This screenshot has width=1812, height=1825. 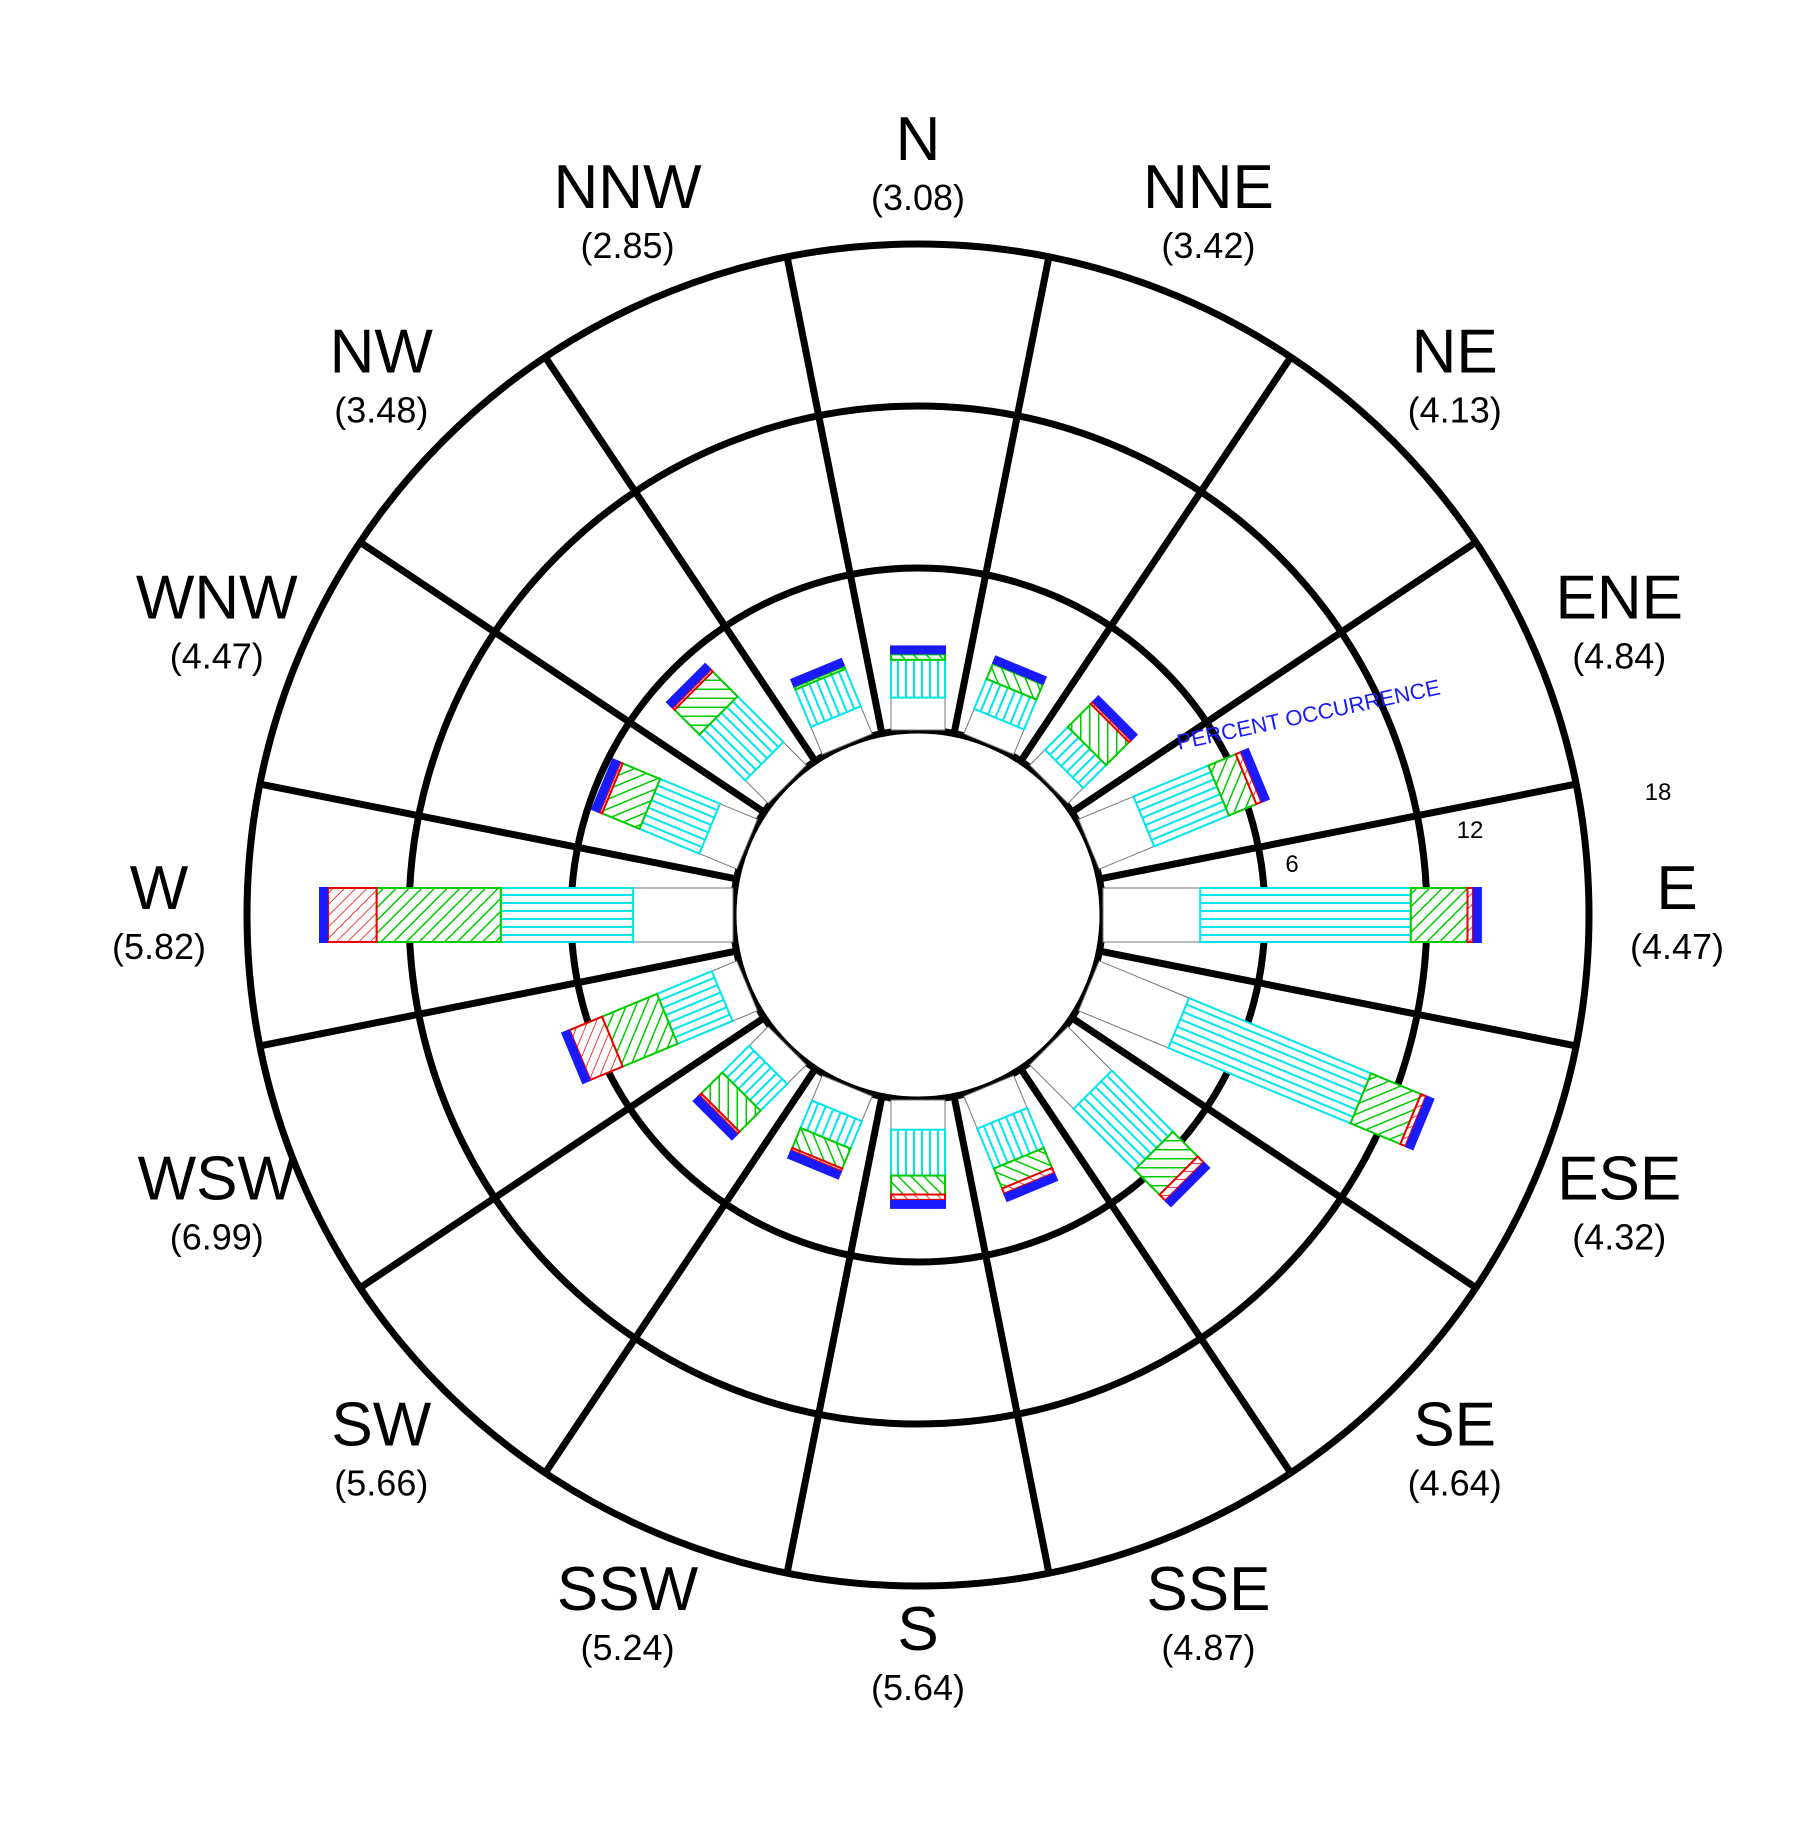 What do you see at coordinates (749, 1083) in the screenshot?
I see `bar-SW` at bounding box center [749, 1083].